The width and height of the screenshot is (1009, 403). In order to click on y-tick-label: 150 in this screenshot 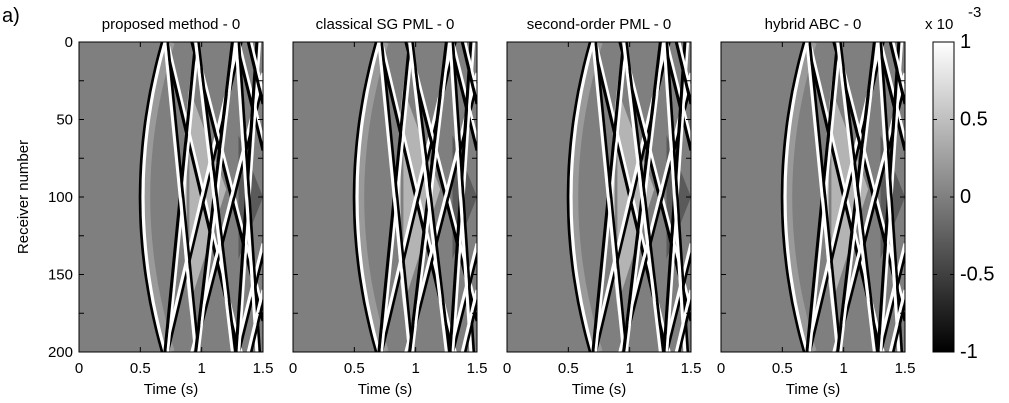, I will do `click(60, 275)`.